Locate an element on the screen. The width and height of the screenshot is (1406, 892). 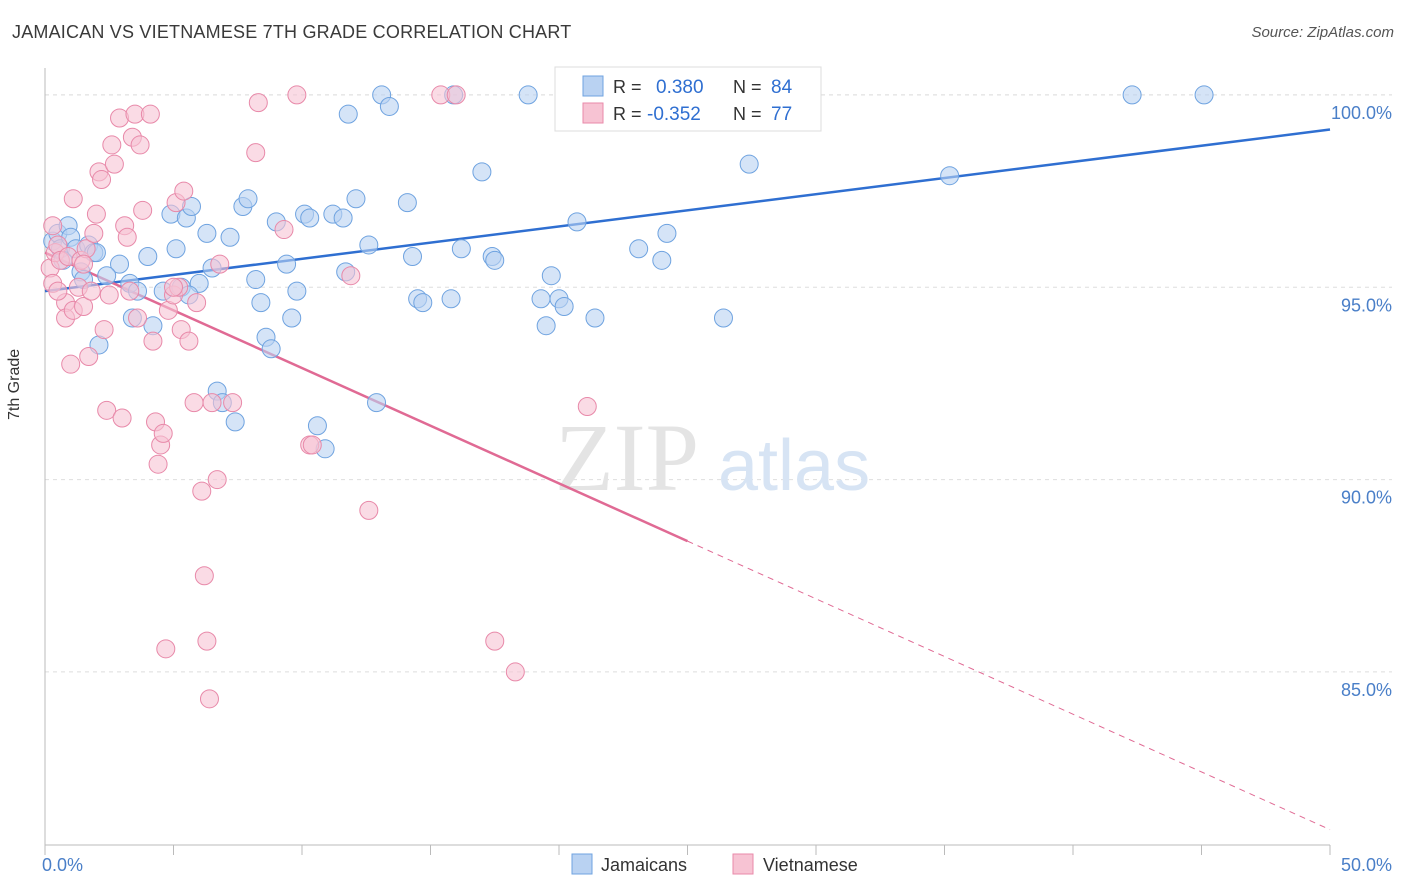
legend-n-value-1: 84 is located at coordinates (782, 87).